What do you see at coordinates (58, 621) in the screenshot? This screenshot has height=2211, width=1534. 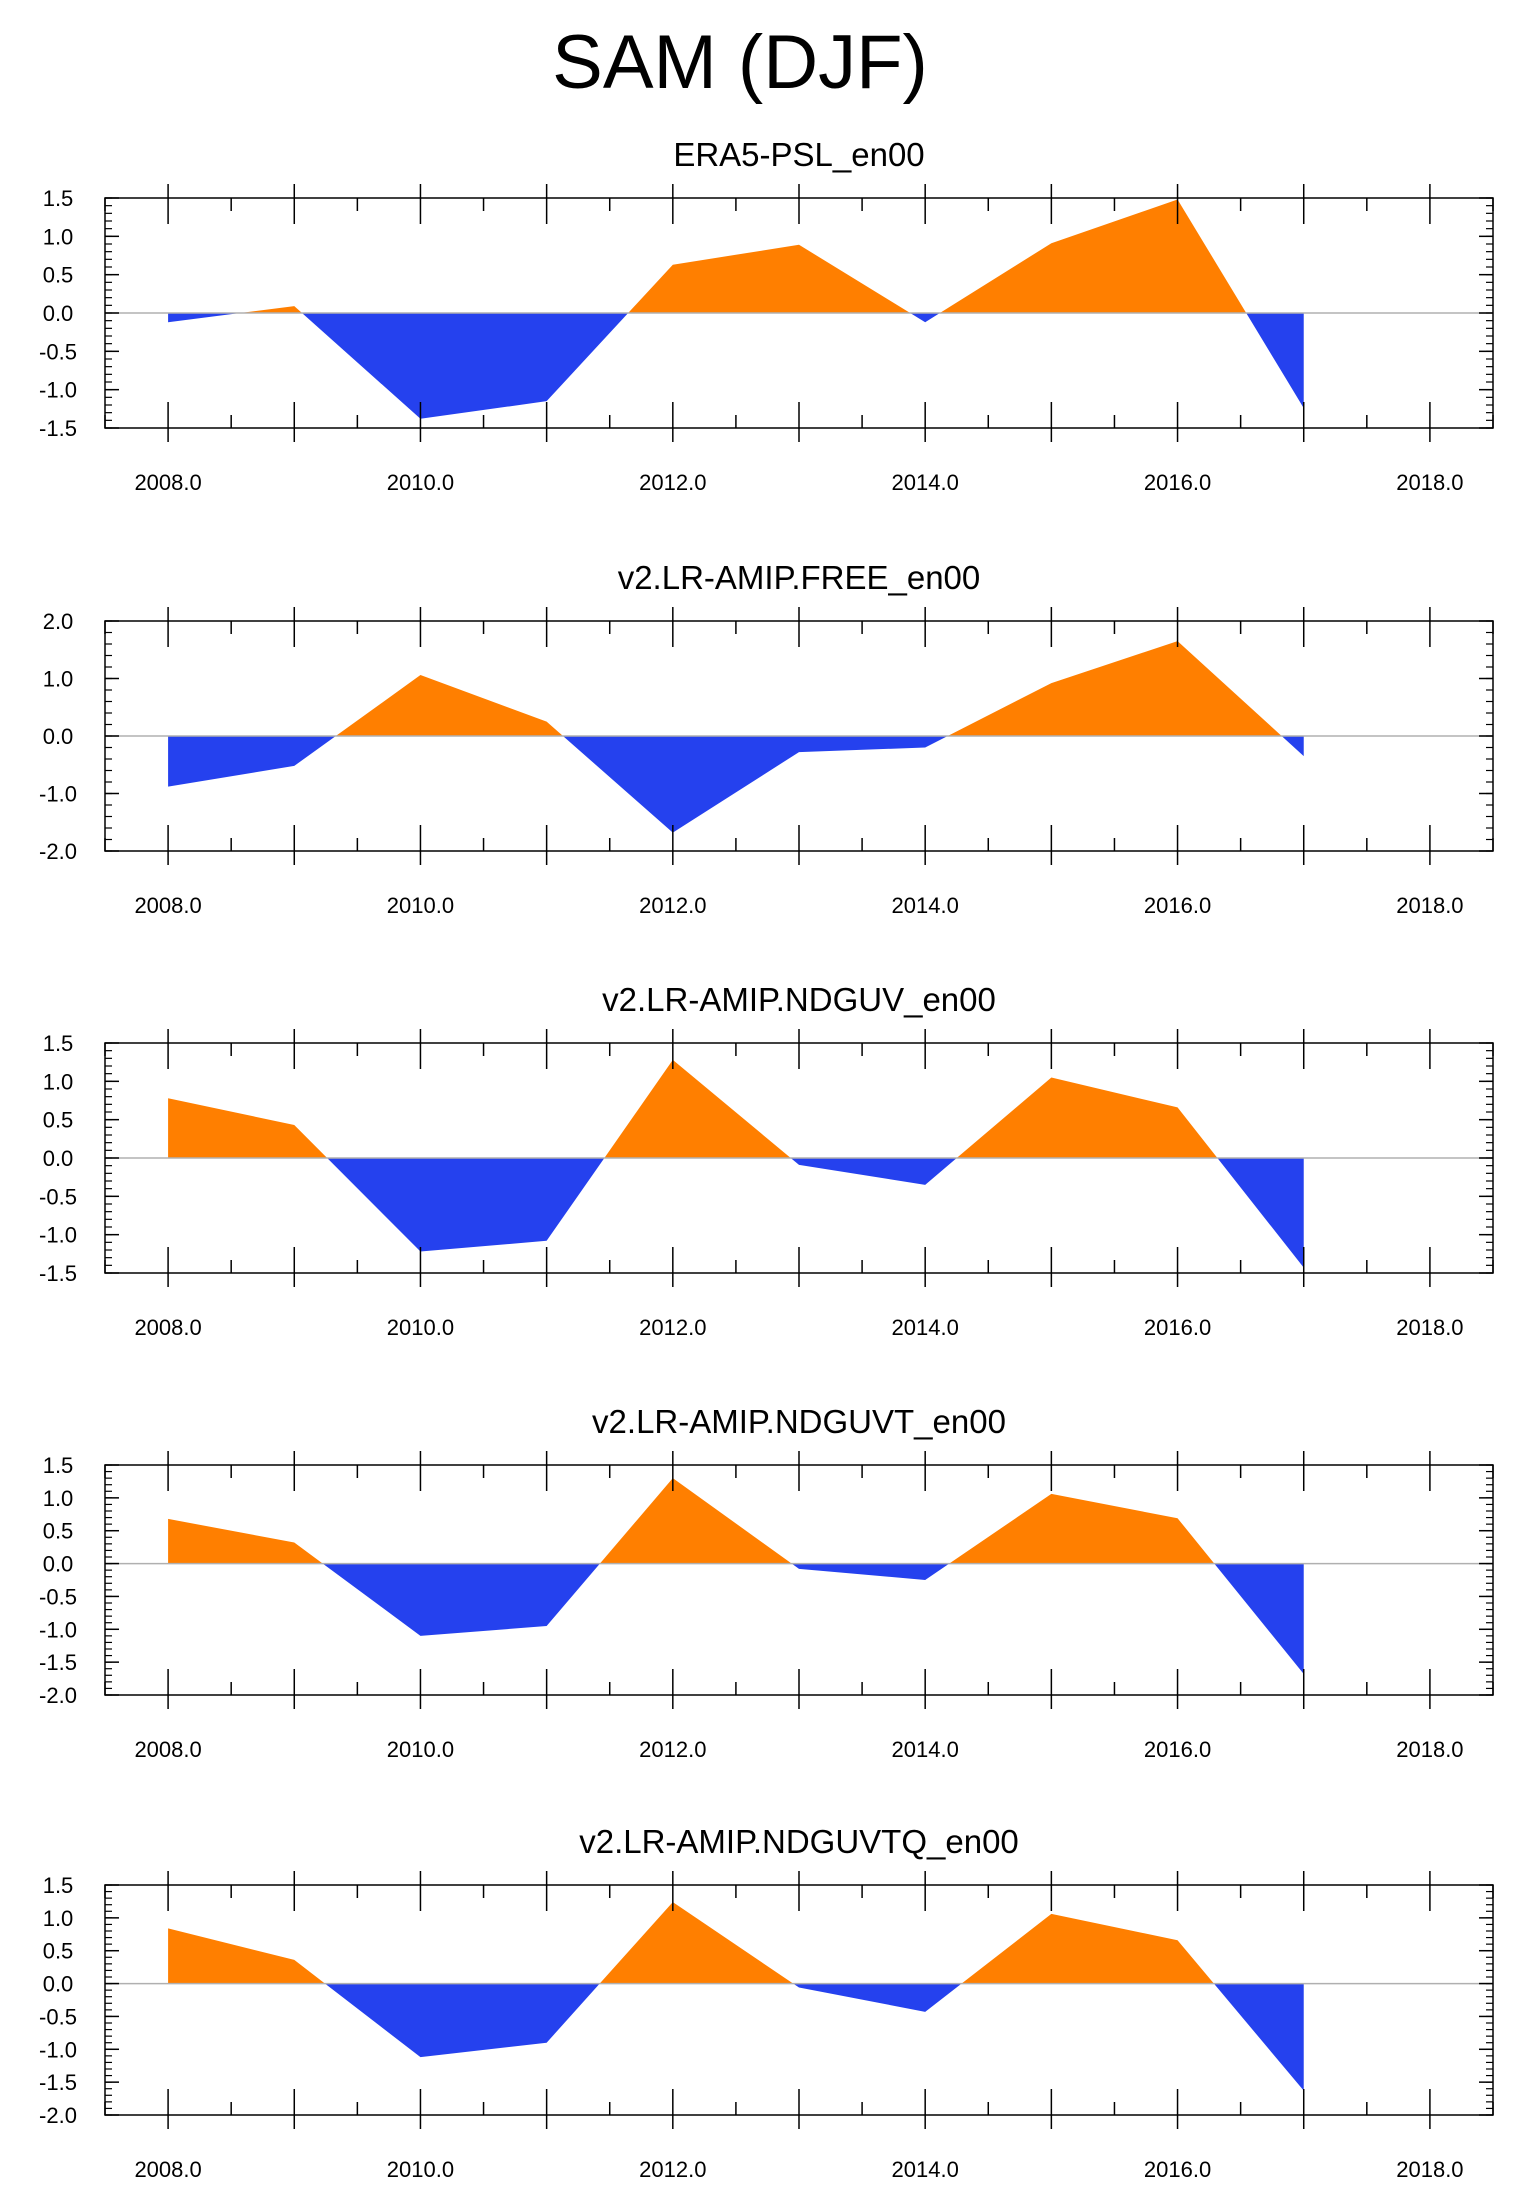 I see `y-tick-label: 2.0` at bounding box center [58, 621].